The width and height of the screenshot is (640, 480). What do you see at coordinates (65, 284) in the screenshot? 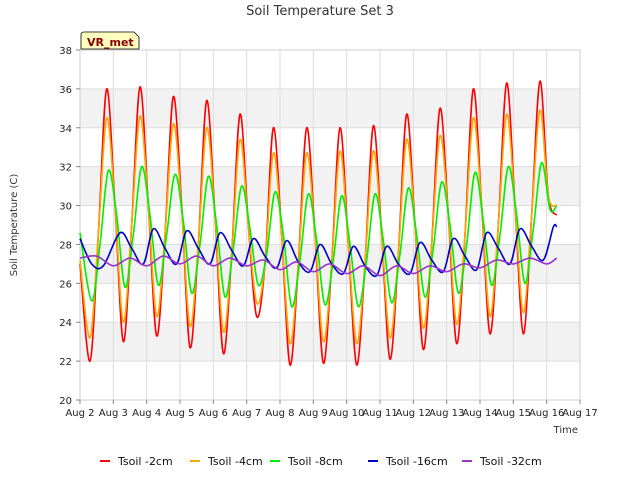
I see `y-tick-label: 26` at bounding box center [65, 284].